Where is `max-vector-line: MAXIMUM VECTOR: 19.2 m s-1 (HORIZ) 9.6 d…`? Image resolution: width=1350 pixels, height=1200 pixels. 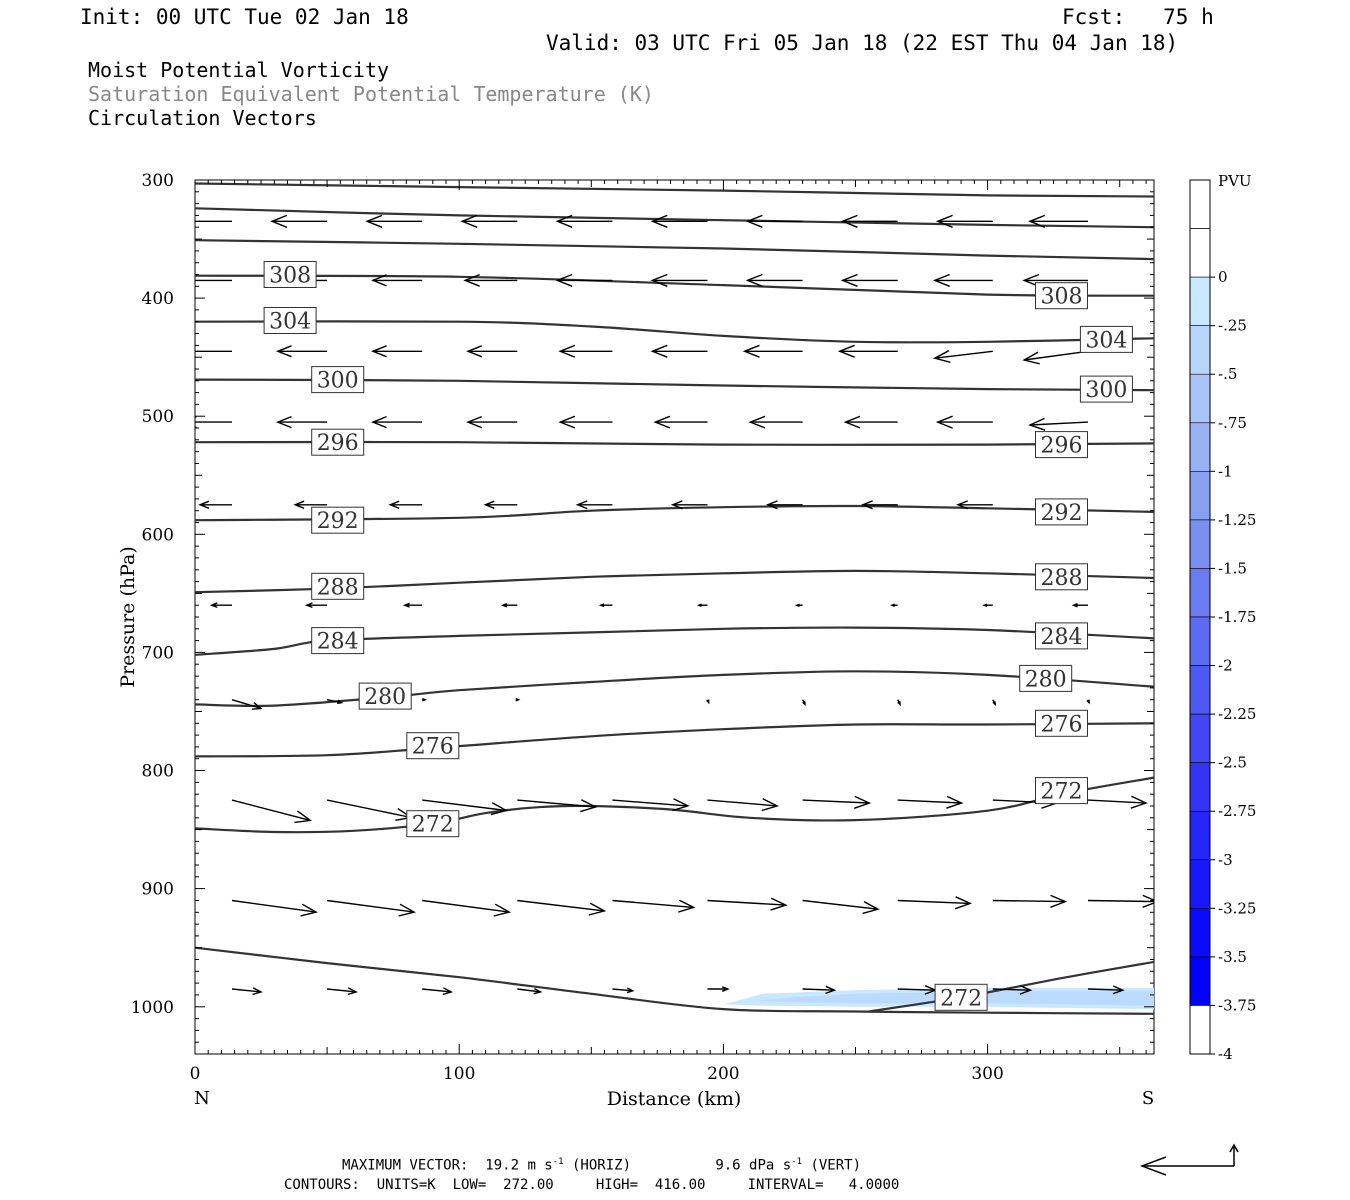 max-vector-line: MAXIMUM VECTOR: 19.2 m s-1 (HORIZ) 9.6 d… is located at coordinates (601, 1165).